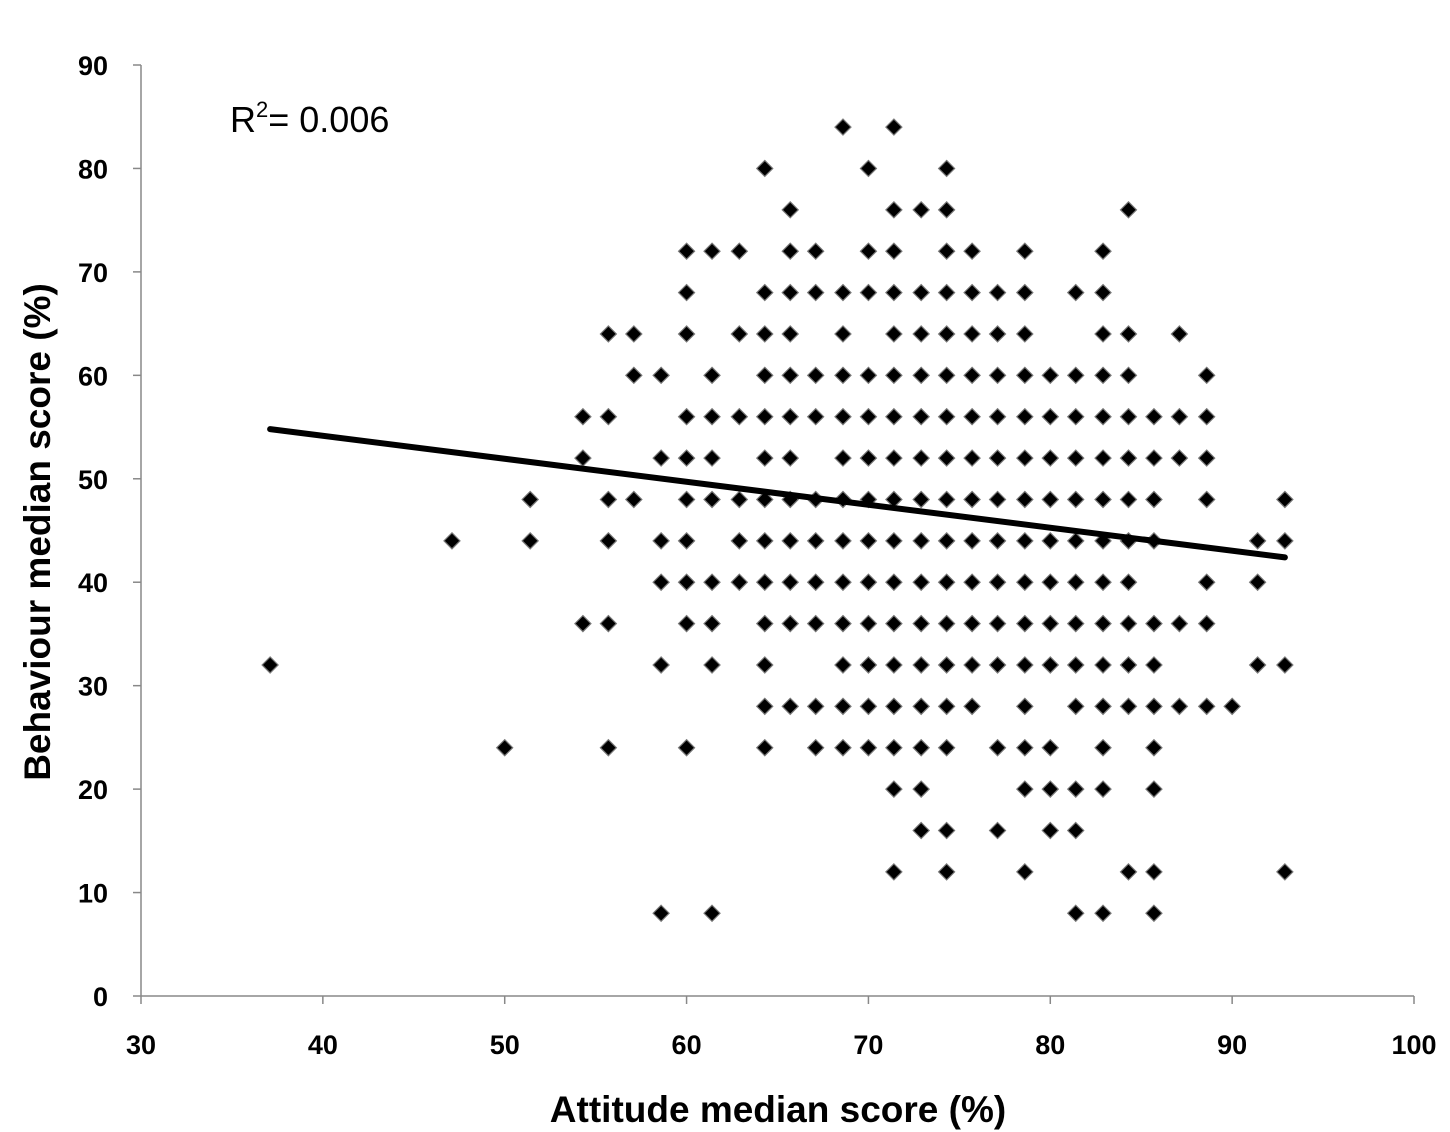 The image size is (1450, 1132). I want to click on x-axis-title: Attitude median score (%), so click(778, 1109).